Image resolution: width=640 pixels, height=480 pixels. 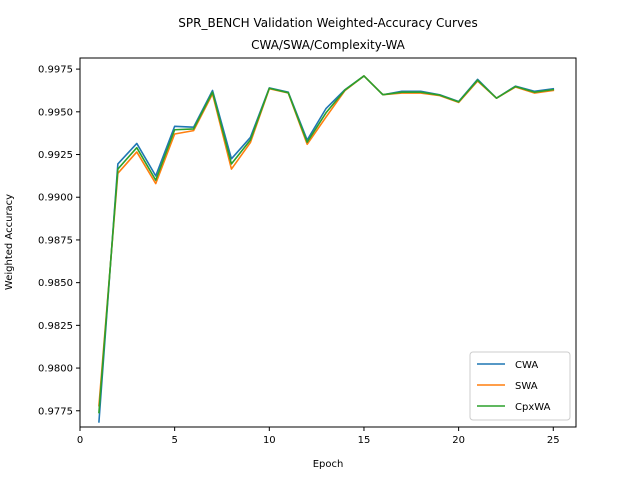 I want to click on legend-label-swa: SWA, so click(x=526, y=386).